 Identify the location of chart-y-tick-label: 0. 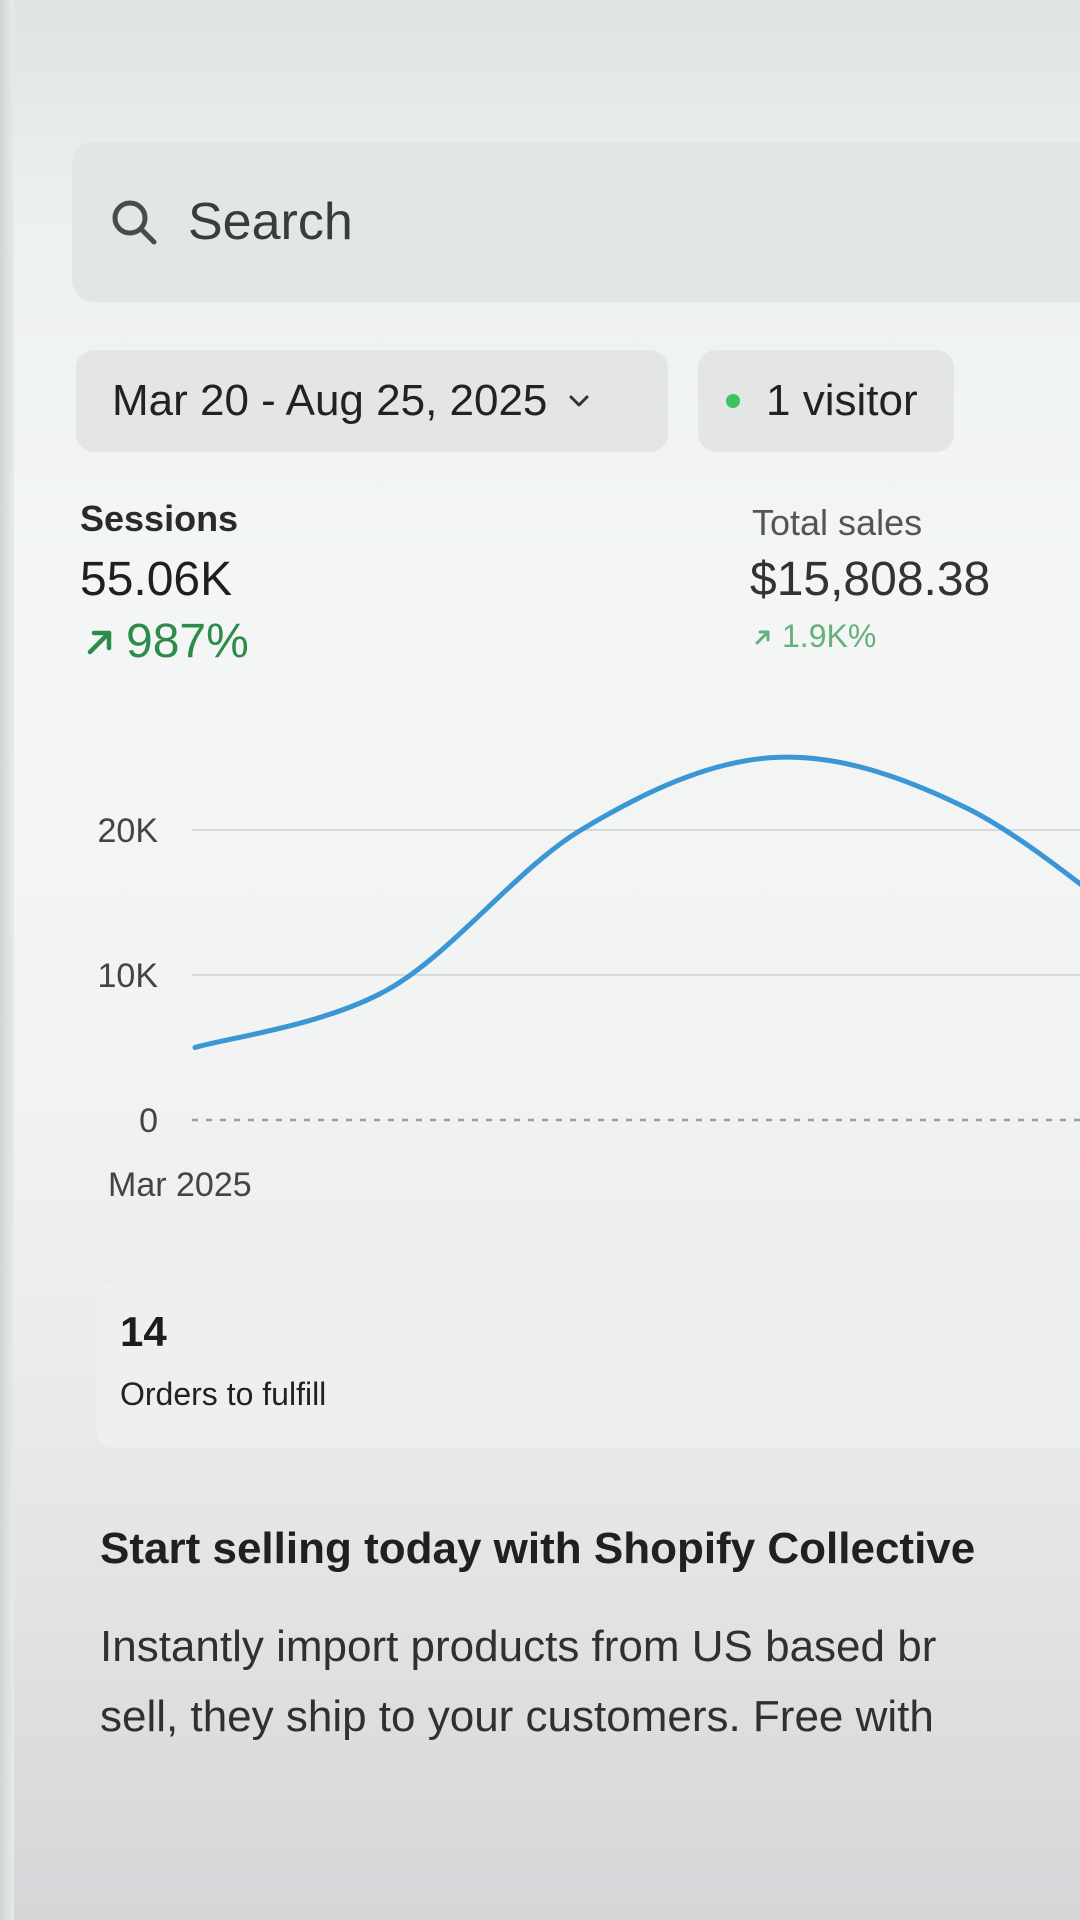
(148, 1121).